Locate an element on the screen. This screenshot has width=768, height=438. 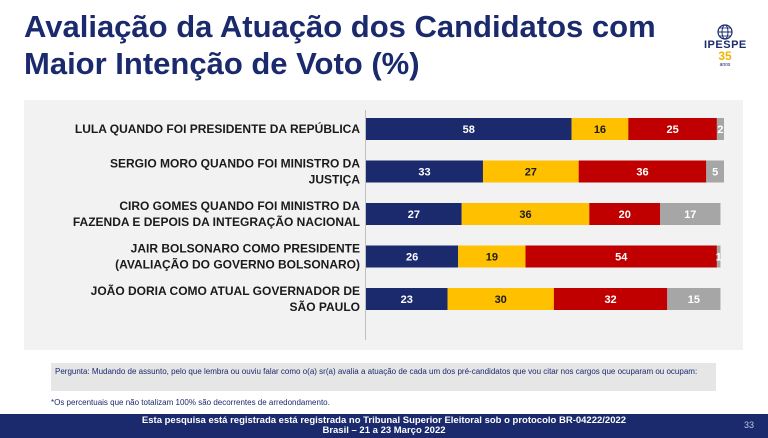
data-label: 32 is located at coordinates (610, 300).